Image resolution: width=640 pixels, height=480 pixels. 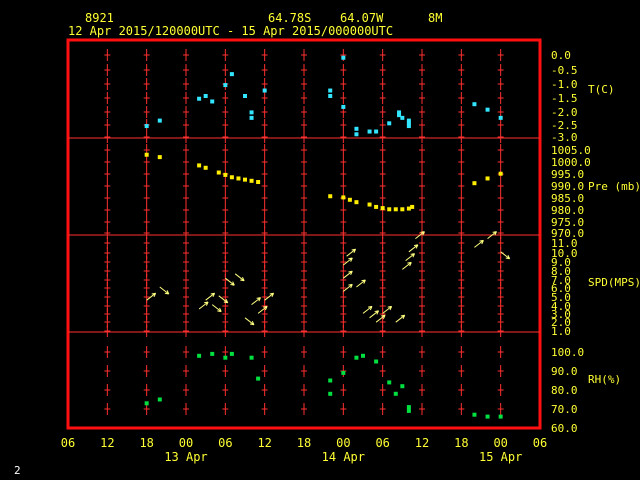 I want to click on y-tick-label: 6.0, so click(x=561, y=288).